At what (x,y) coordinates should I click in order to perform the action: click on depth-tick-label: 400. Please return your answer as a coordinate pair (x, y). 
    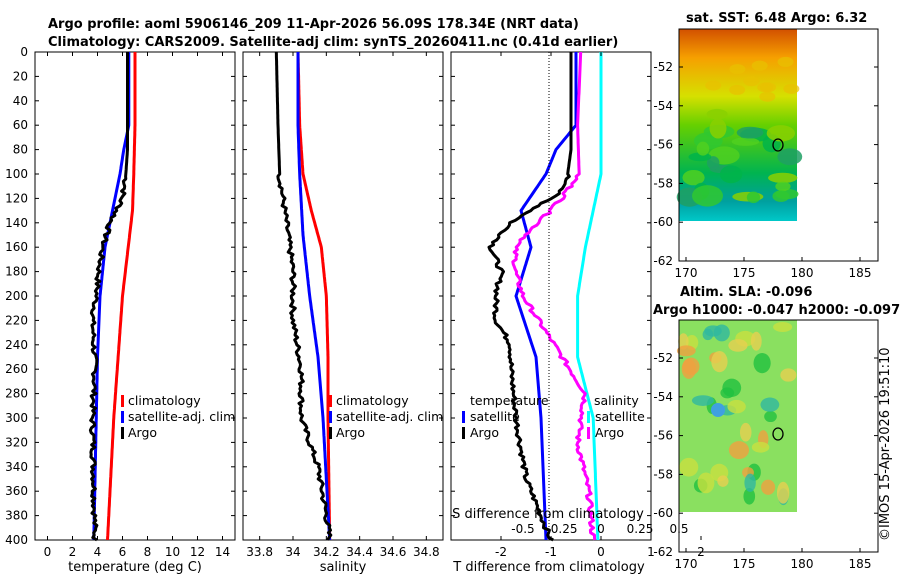
    Looking at the image, I should click on (16, 540).